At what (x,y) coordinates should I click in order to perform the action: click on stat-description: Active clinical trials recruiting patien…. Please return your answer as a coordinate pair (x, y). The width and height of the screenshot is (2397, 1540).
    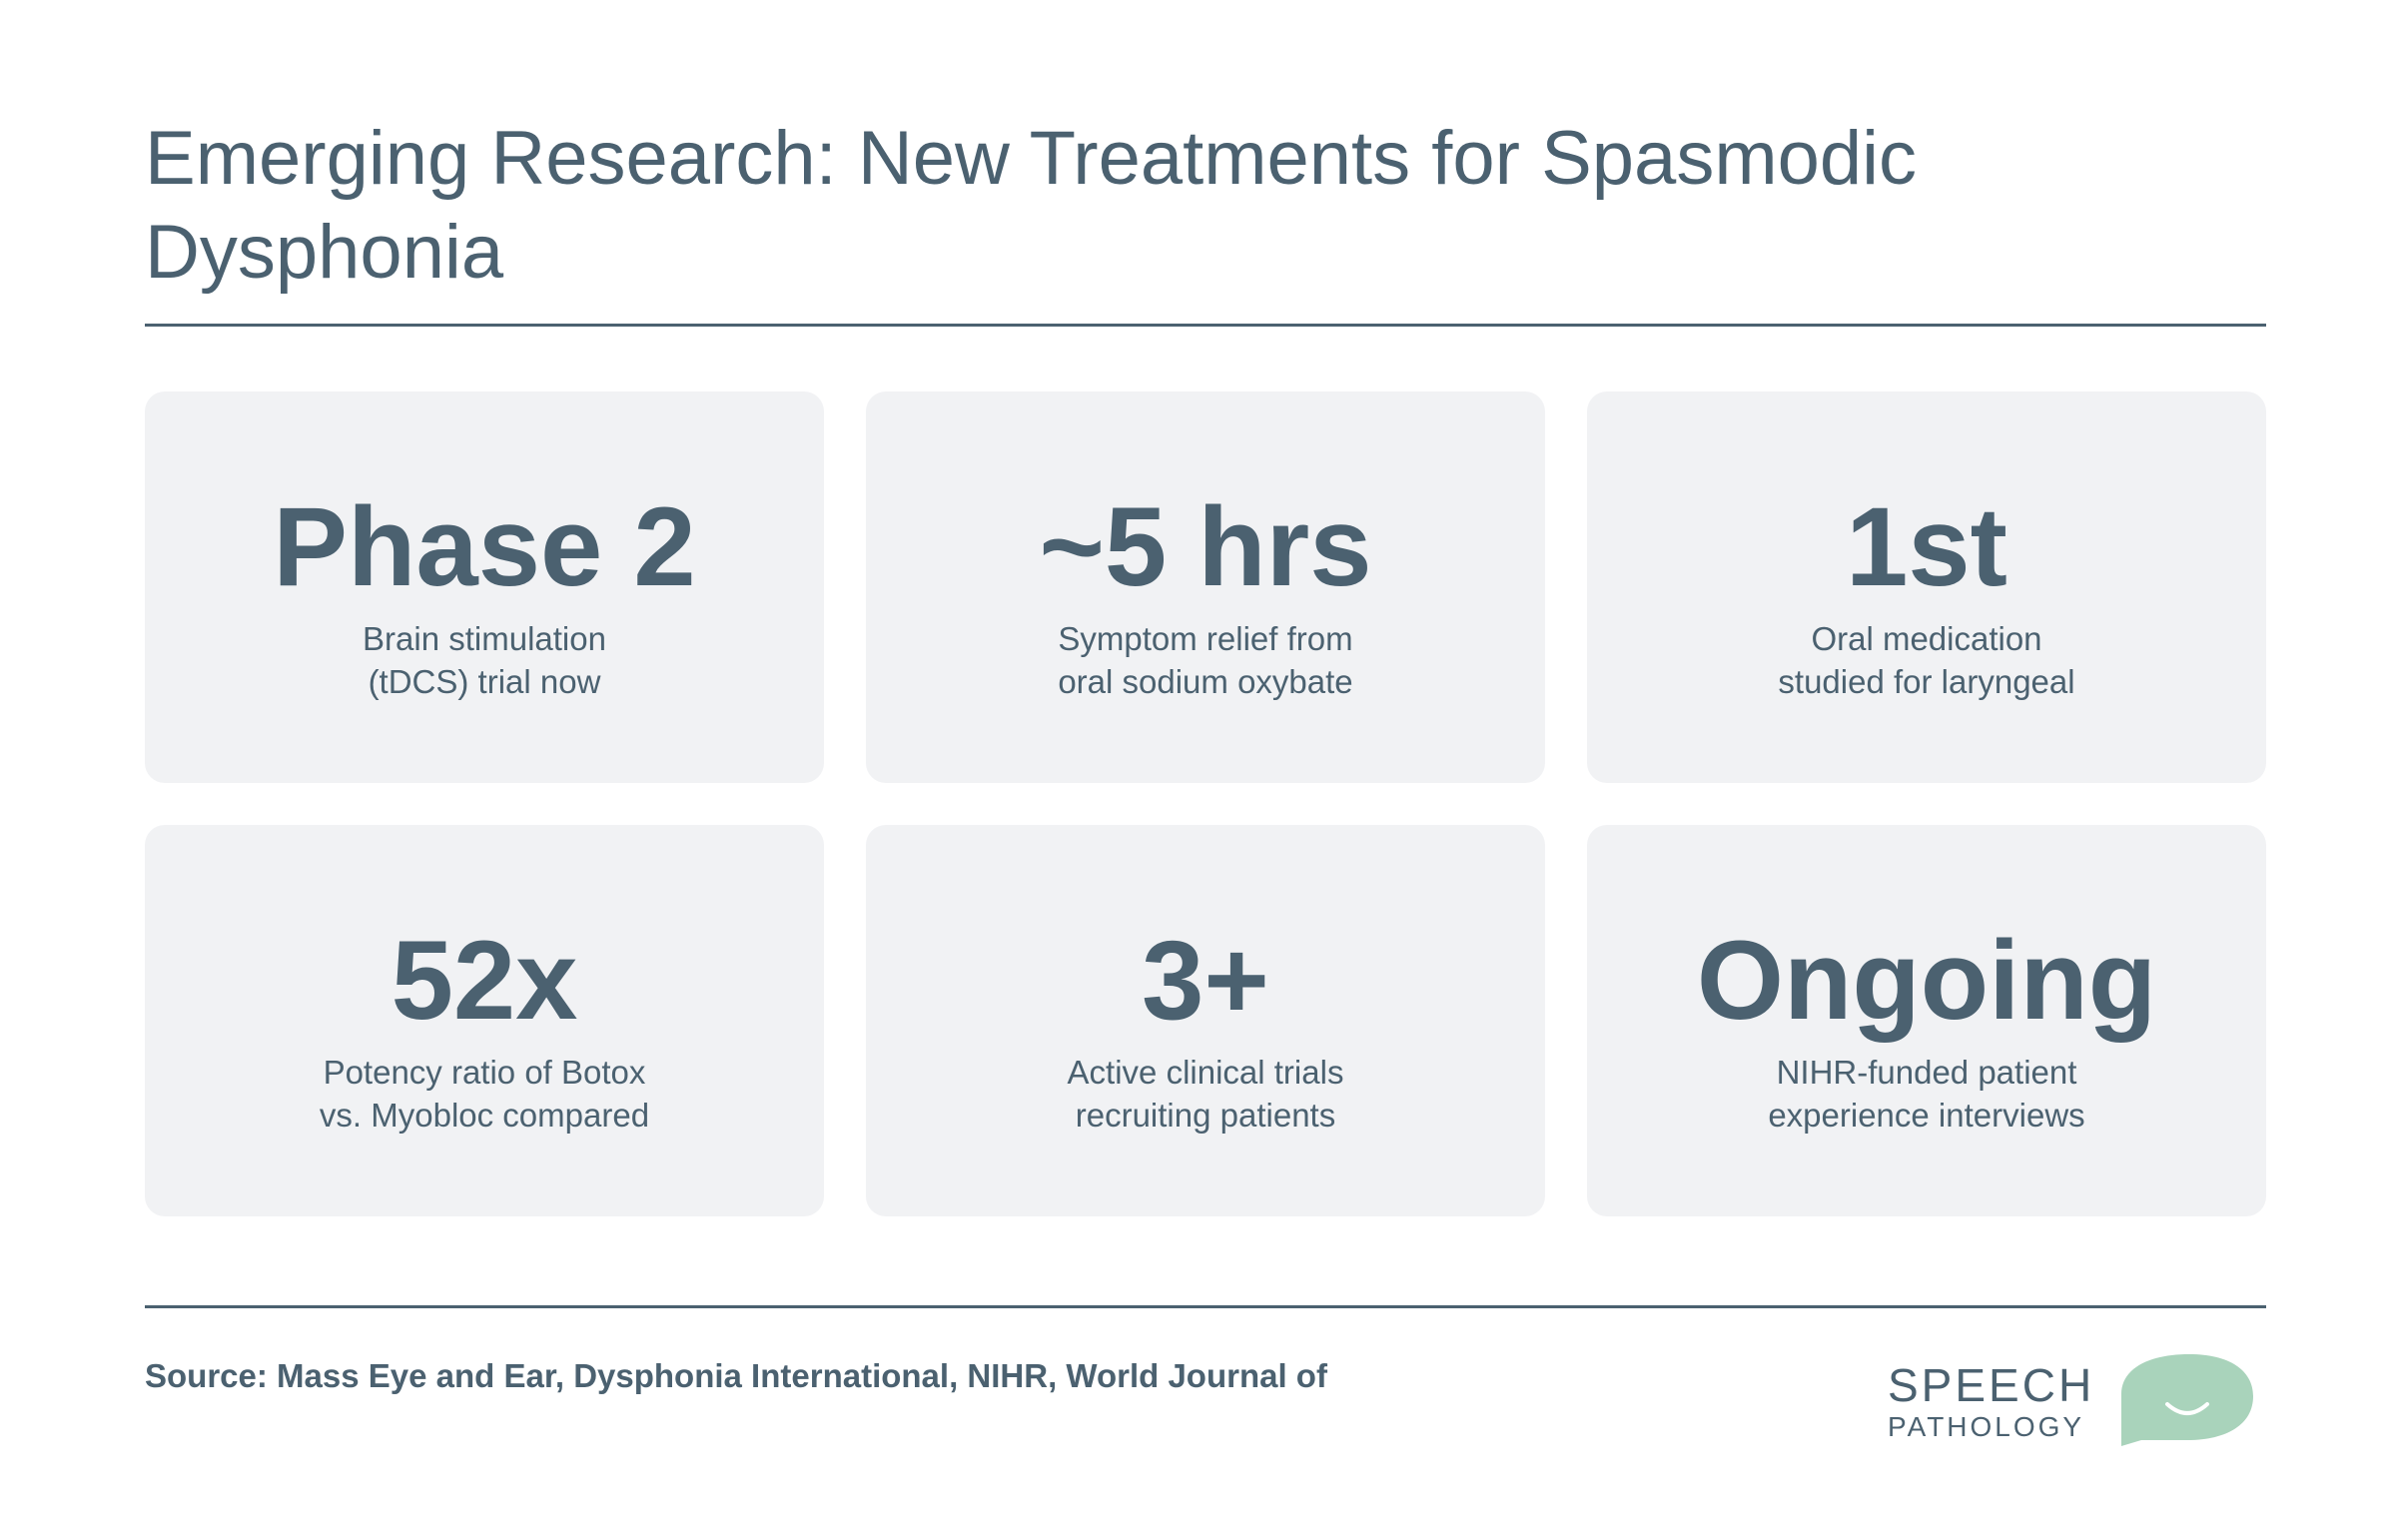
    Looking at the image, I should click on (1205, 1094).